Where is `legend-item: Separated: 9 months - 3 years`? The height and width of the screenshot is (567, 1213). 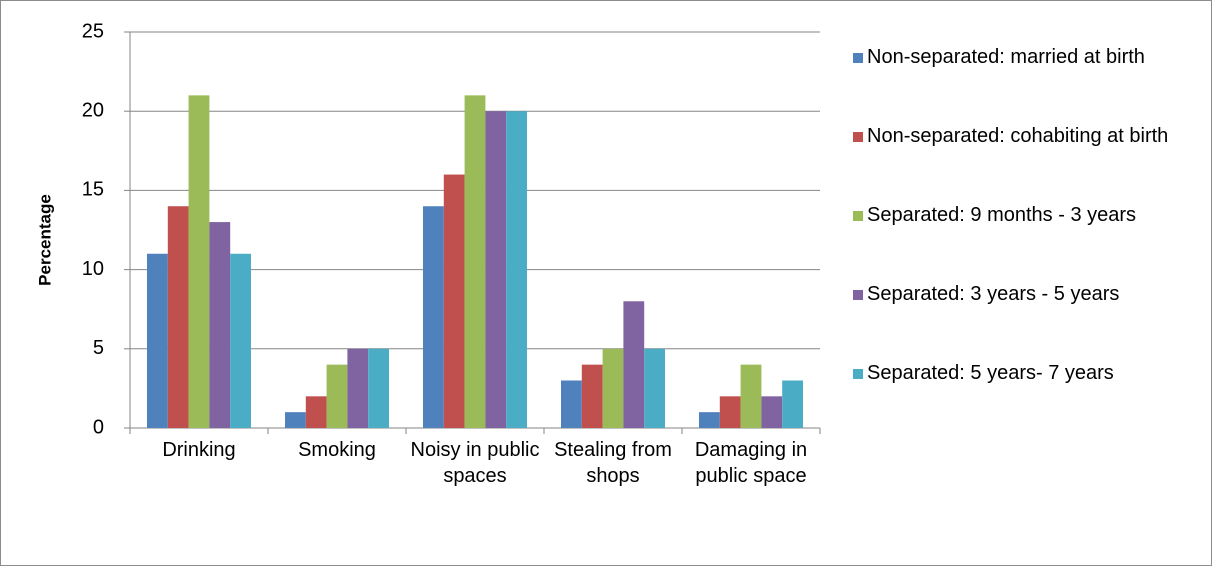 legend-item: Separated: 9 months - 3 years is located at coordinates (1013, 215).